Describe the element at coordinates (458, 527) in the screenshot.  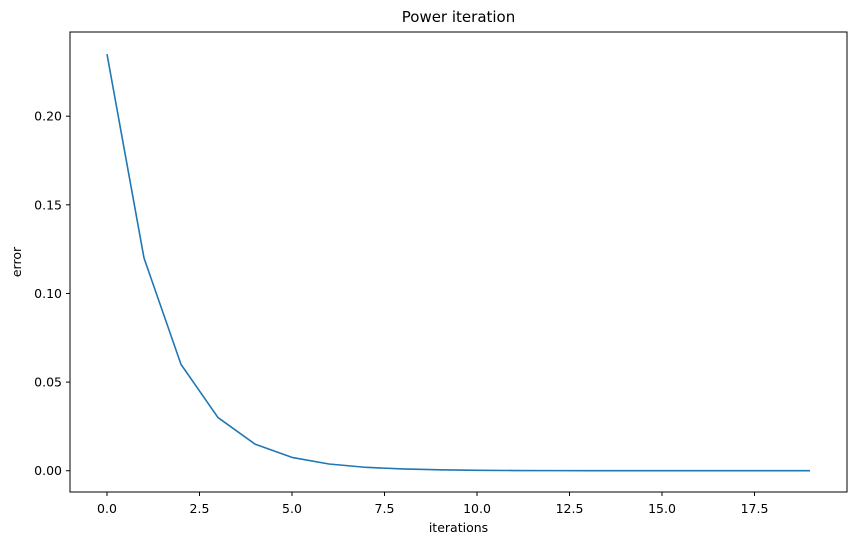
I see `x-axis-label: iterations` at that location.